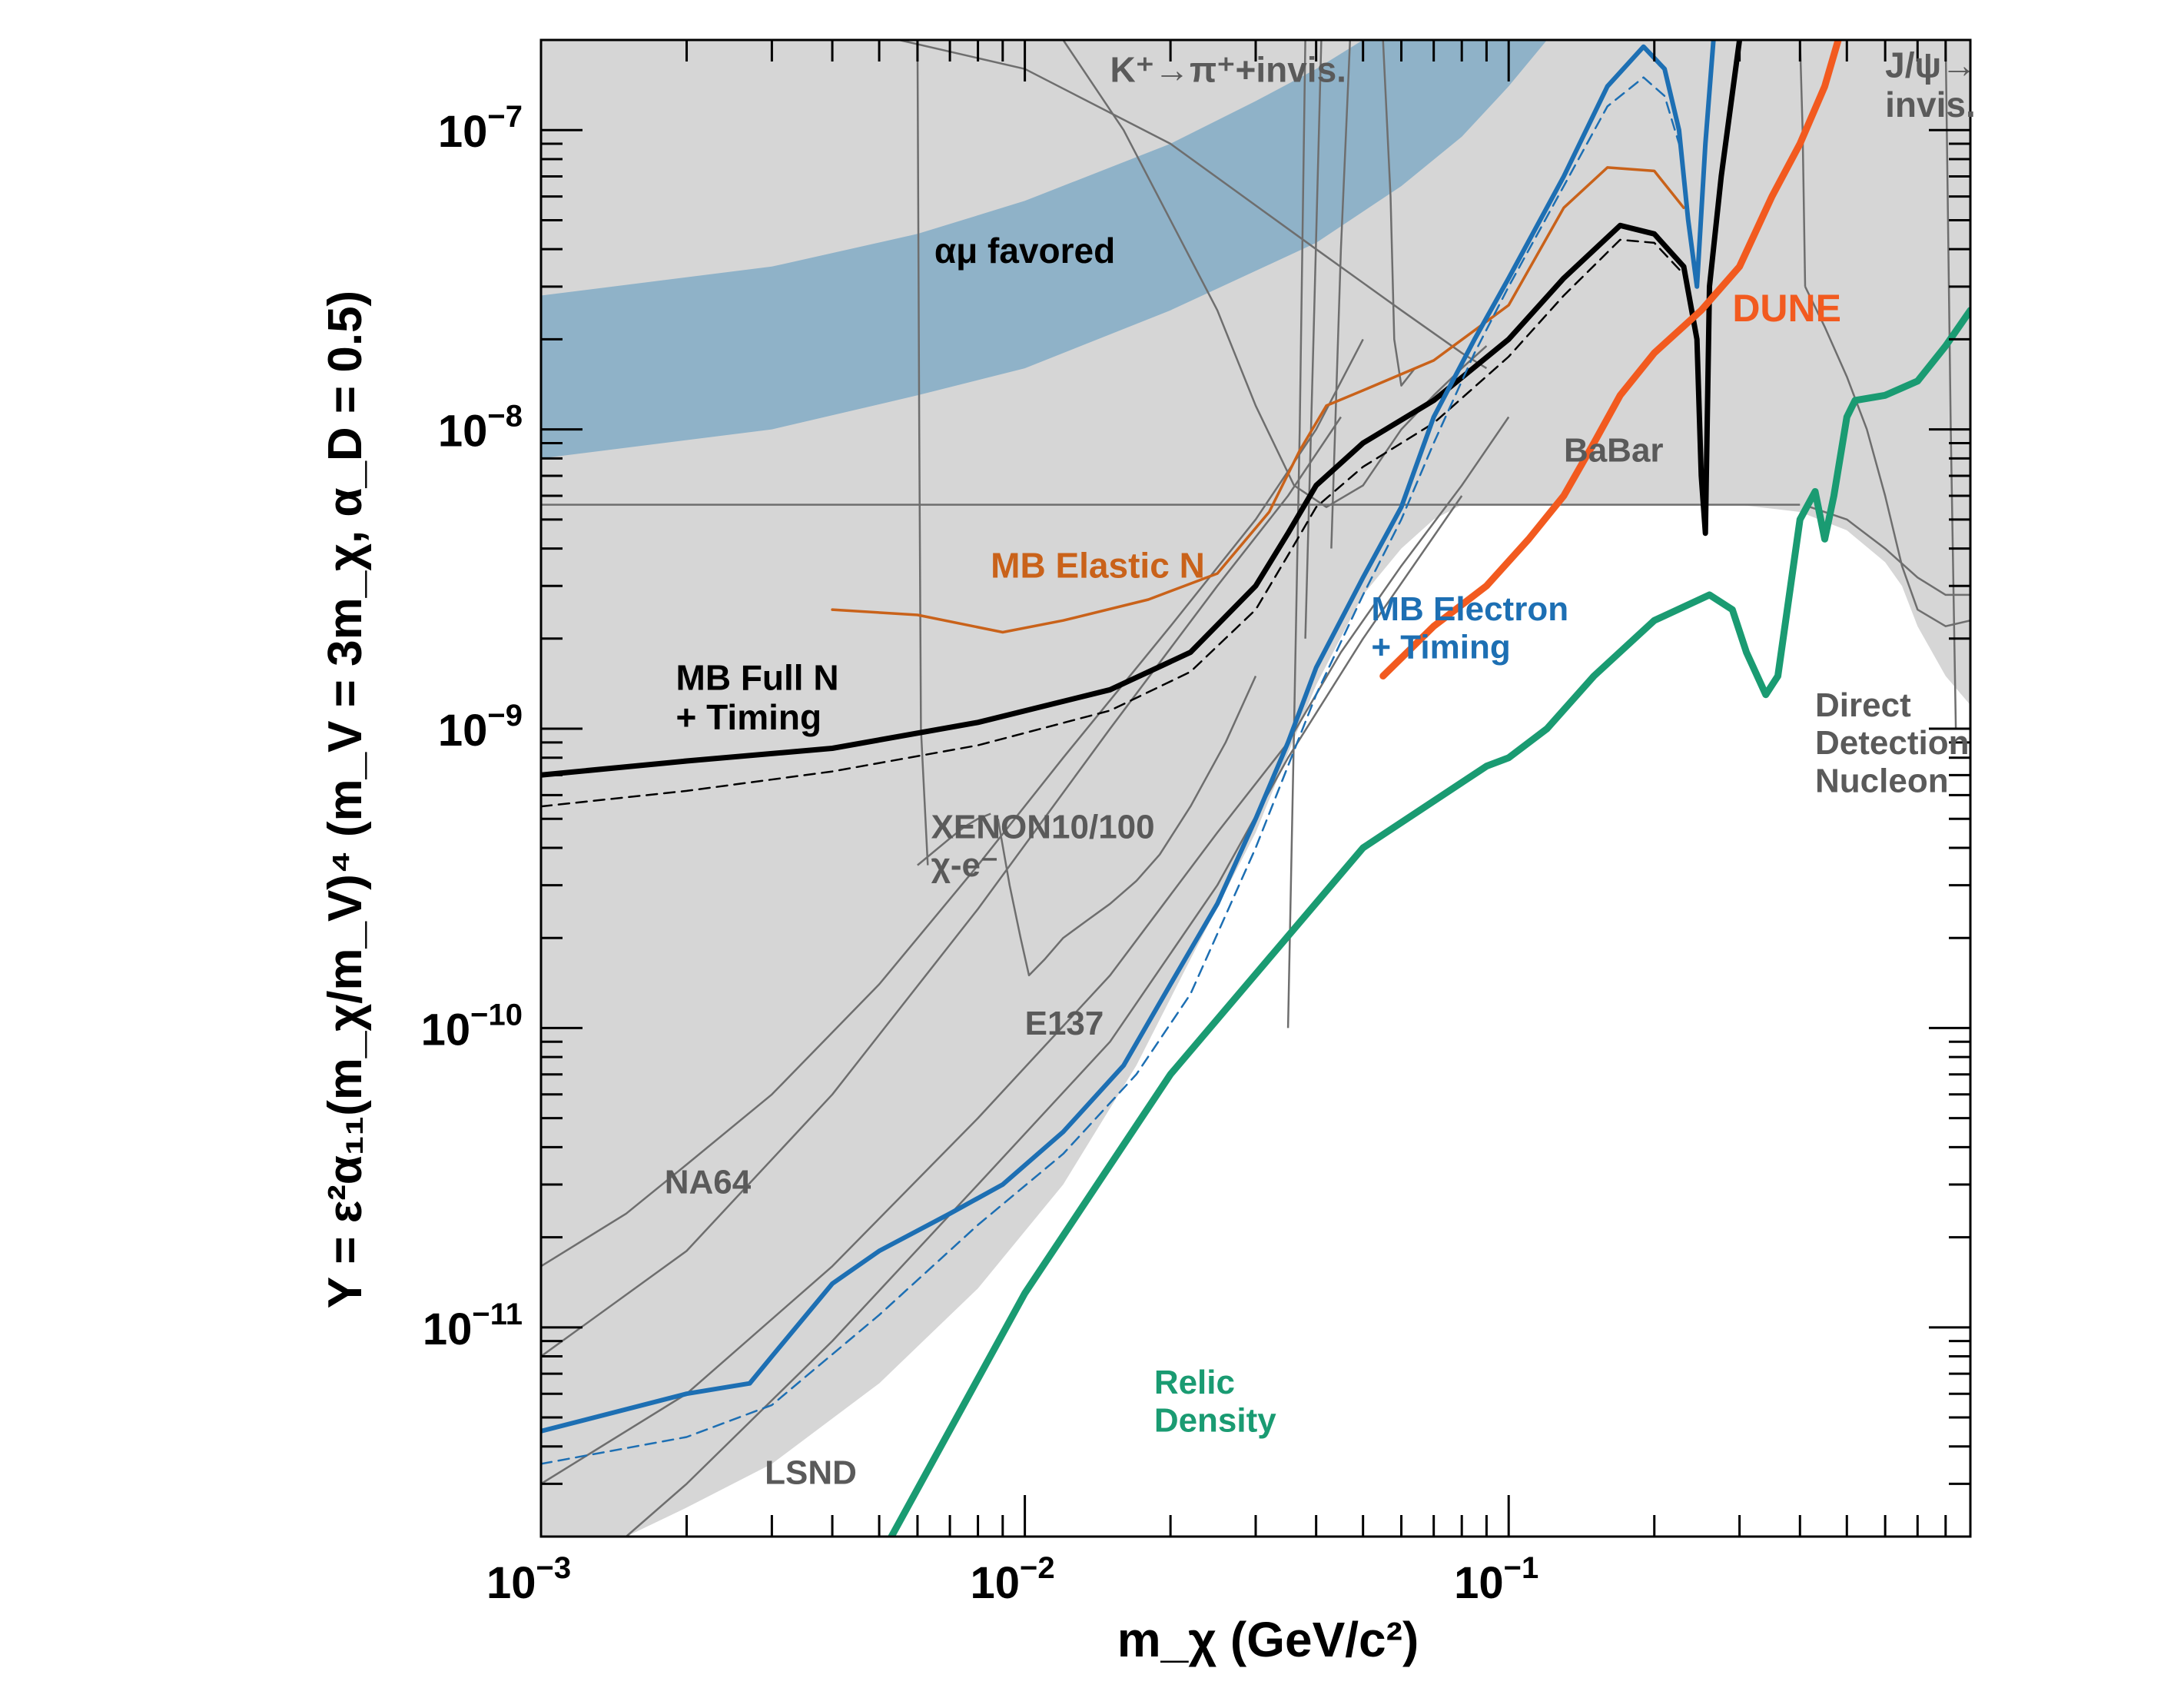  I want to click on tick-label: 10⁻¹¹, so click(473, 1326).